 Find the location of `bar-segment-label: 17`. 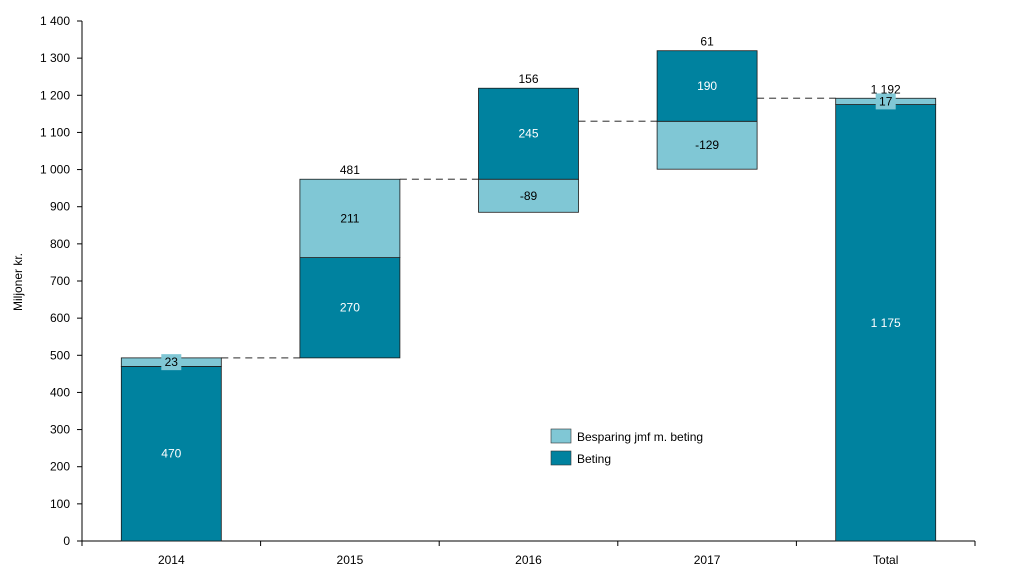

bar-segment-label: 17 is located at coordinates (886, 101).